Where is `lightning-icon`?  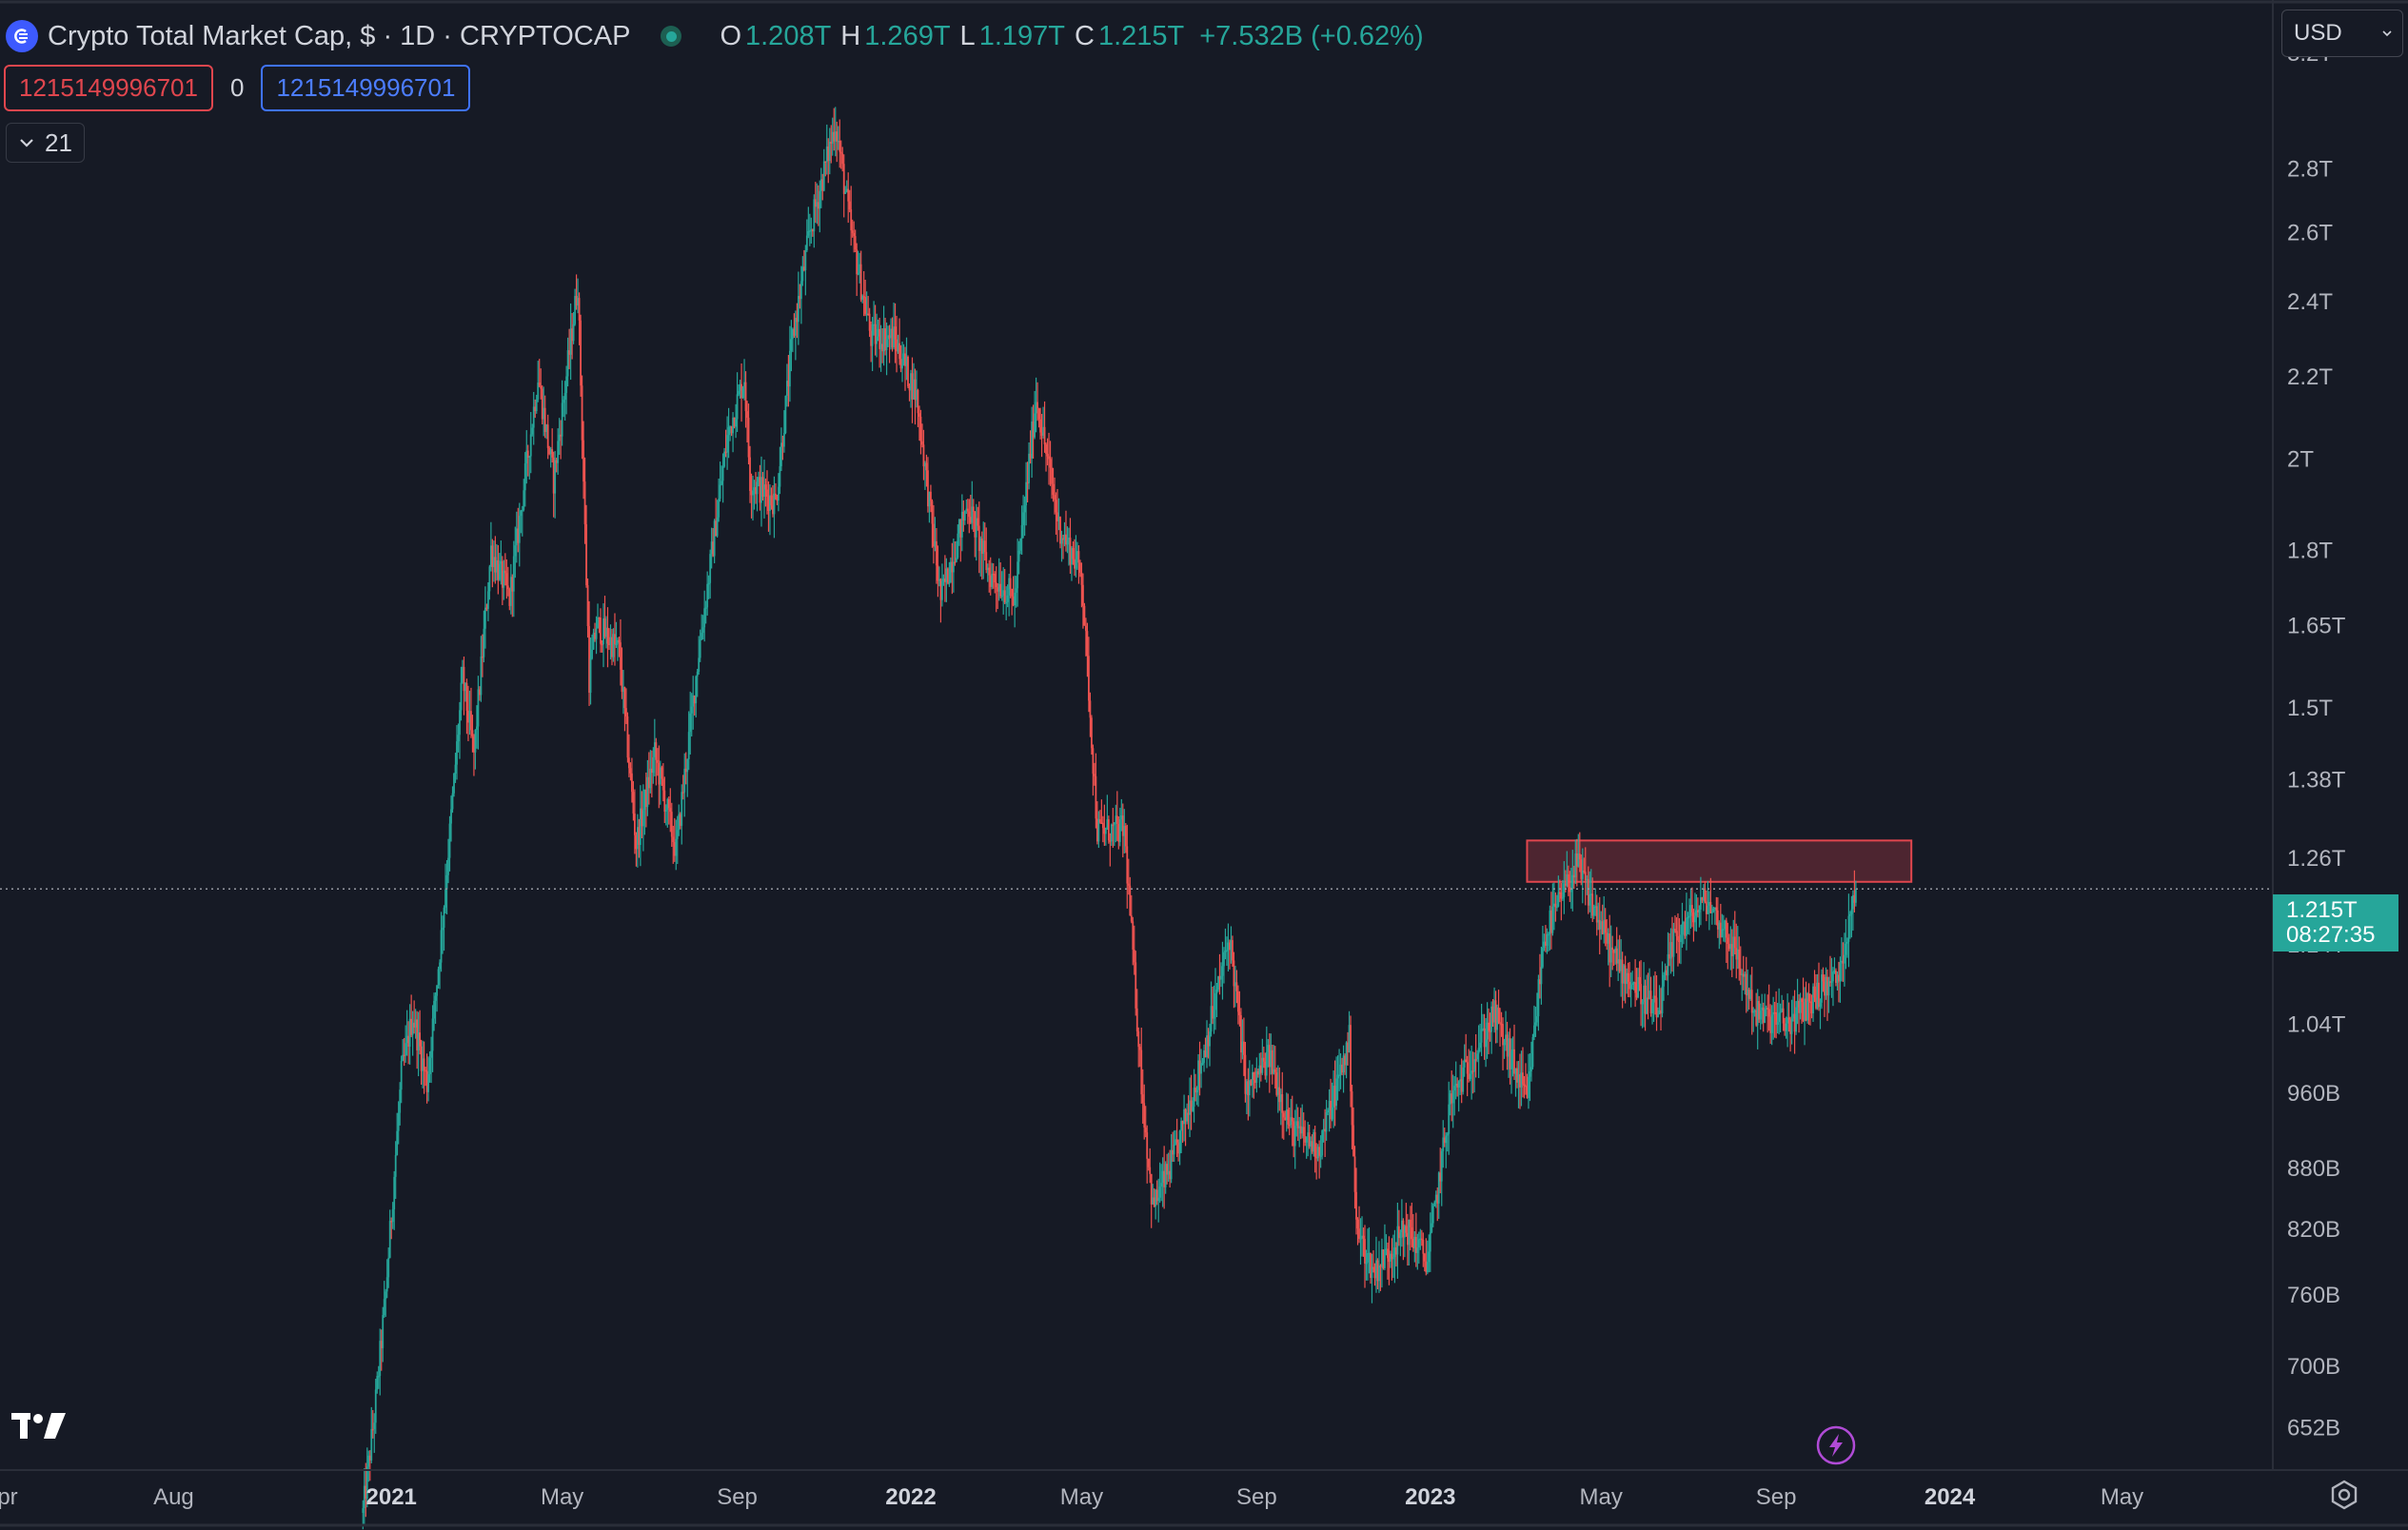
lightning-icon is located at coordinates (1836, 1445).